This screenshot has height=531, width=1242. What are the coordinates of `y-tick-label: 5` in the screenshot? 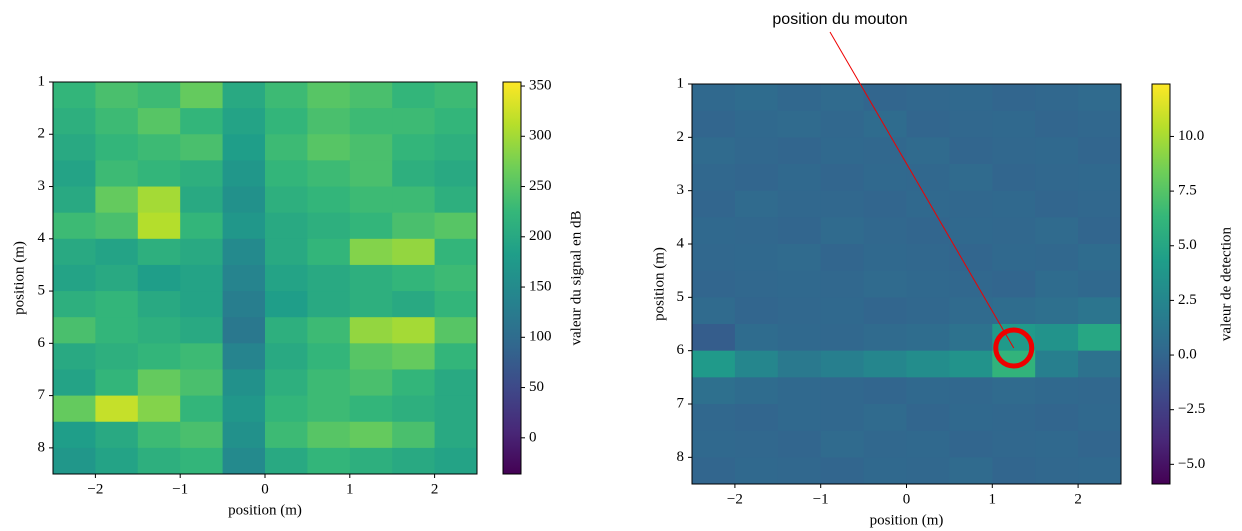 It's located at (42, 291).